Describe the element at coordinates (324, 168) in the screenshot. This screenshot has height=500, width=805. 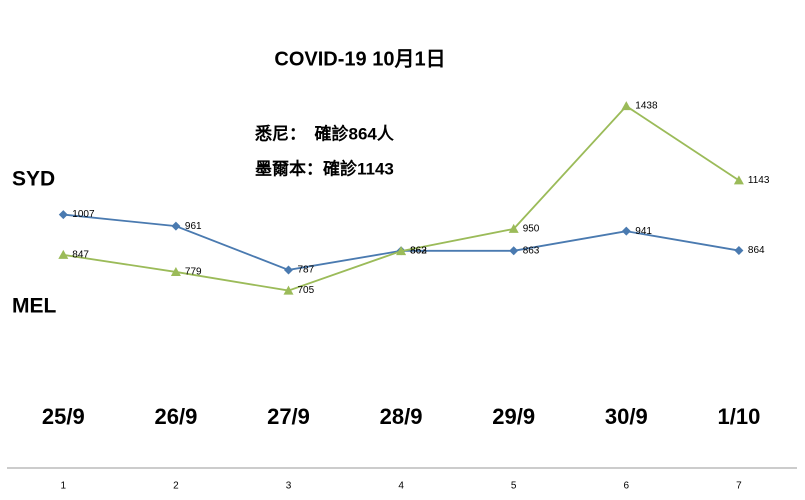
I see `annotation: 墨爾本：確診1143` at that location.